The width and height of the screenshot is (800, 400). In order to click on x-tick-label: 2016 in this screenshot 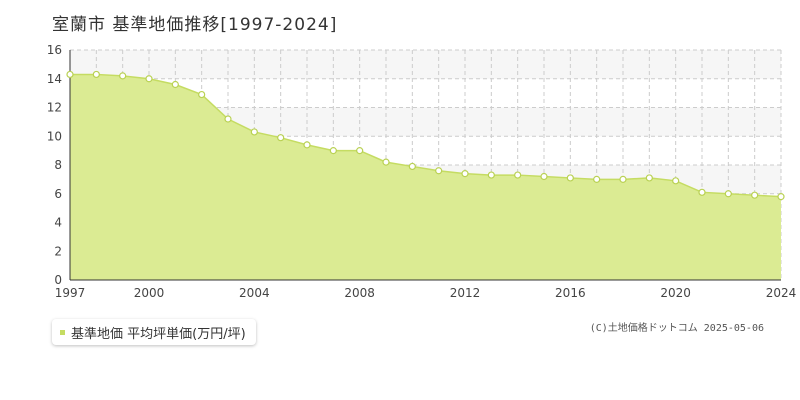, I will do `click(570, 293)`.